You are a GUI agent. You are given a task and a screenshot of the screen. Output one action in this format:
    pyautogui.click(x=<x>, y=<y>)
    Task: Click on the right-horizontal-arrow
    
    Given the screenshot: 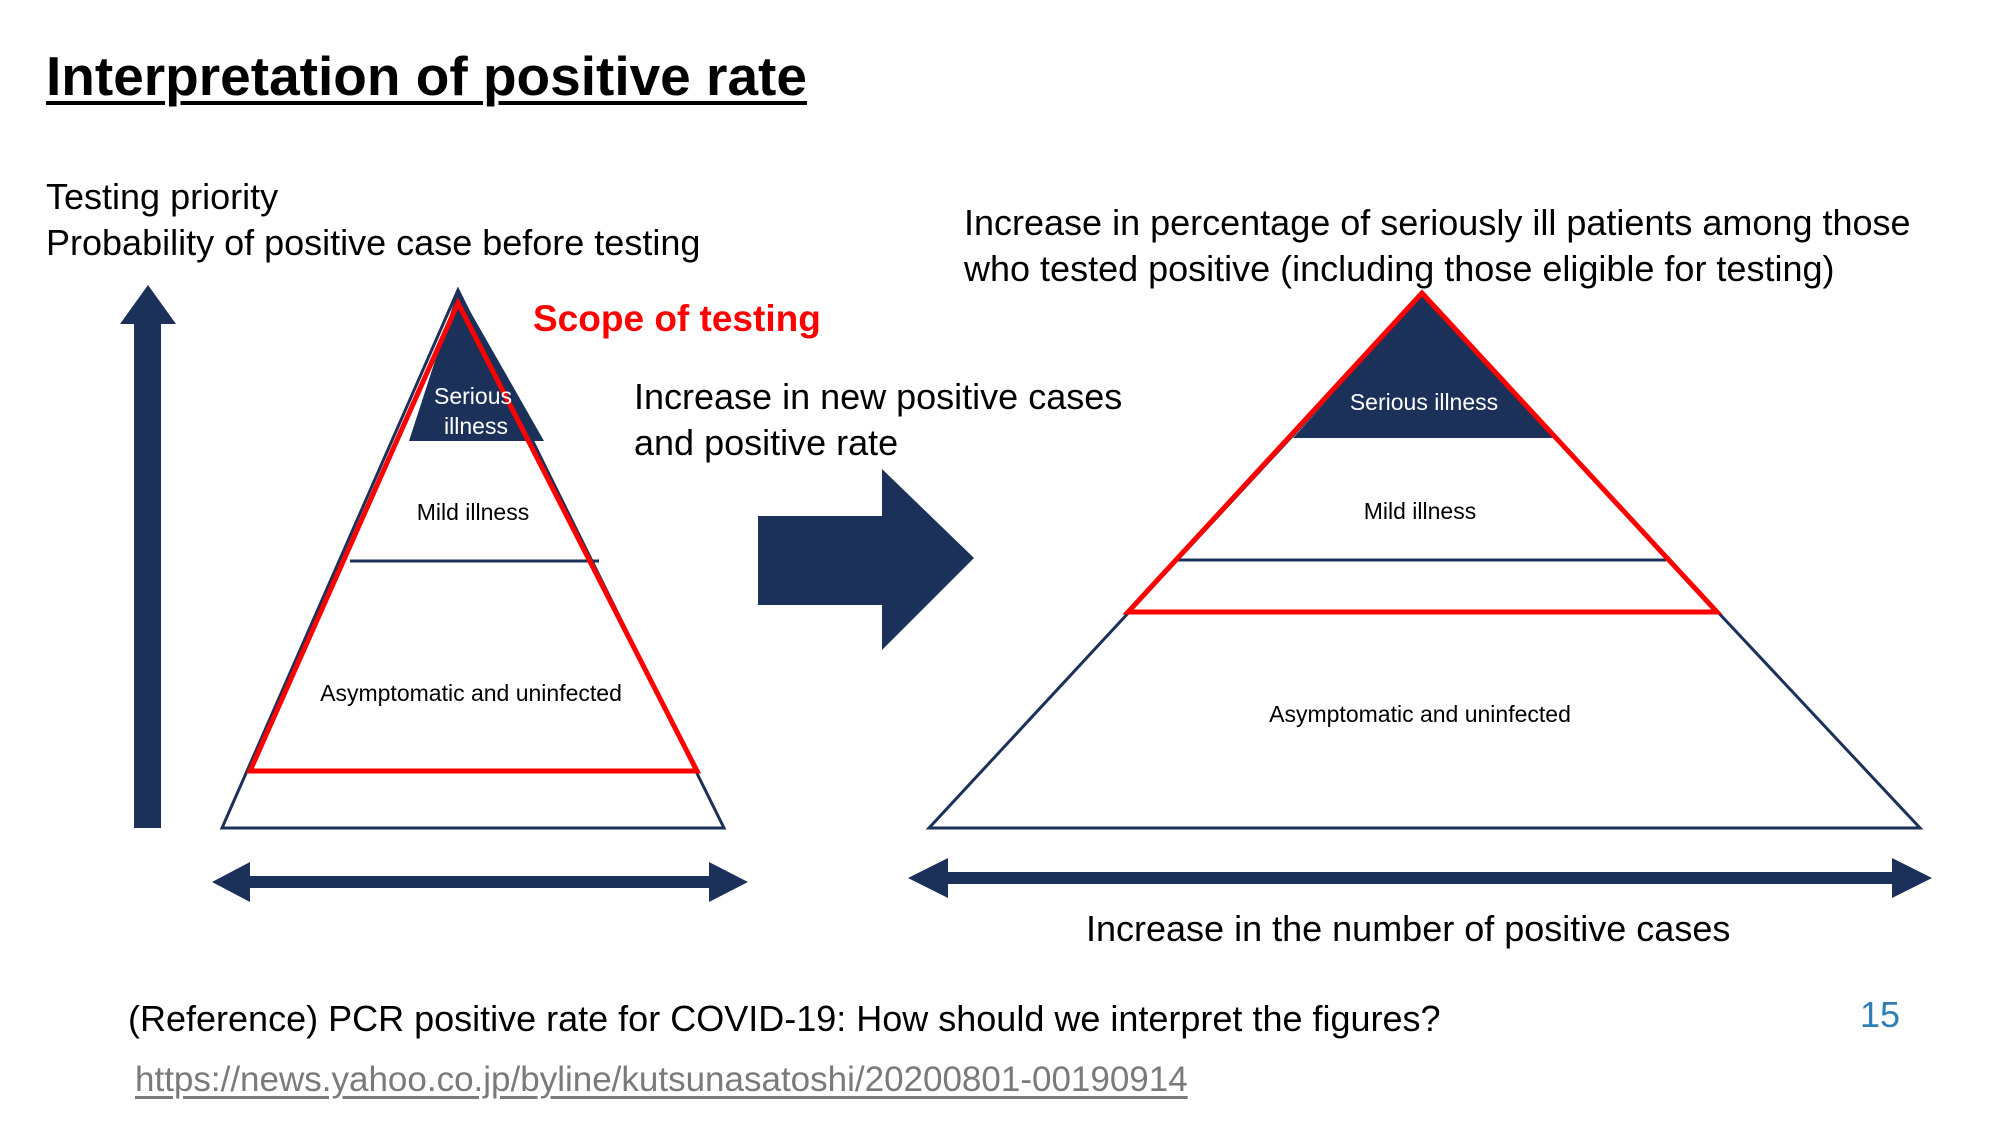 What is the action you would take?
    pyautogui.click(x=1420, y=878)
    